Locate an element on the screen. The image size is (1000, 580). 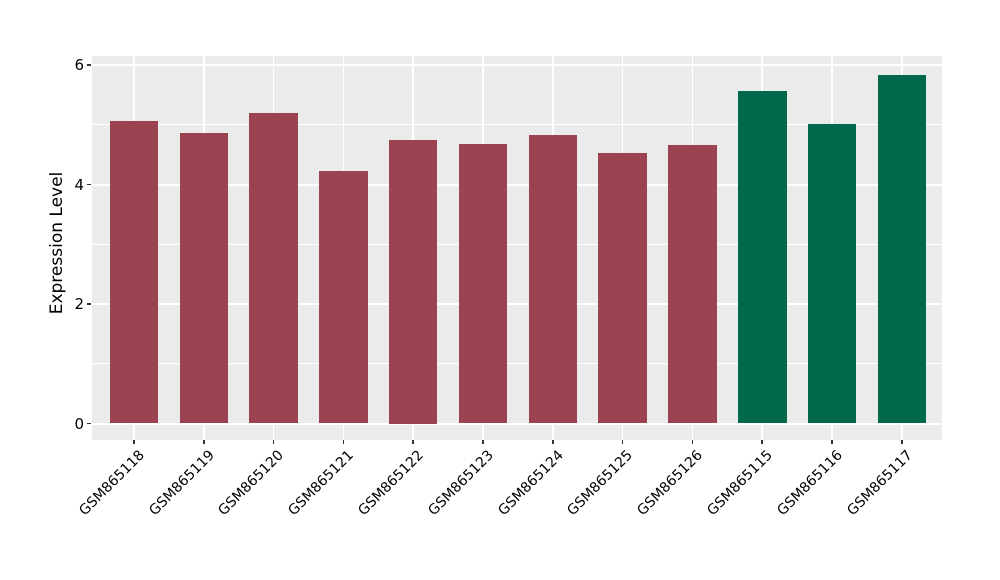
x-tick-label-GSM865125: GSM865125 is located at coordinates (600, 483).